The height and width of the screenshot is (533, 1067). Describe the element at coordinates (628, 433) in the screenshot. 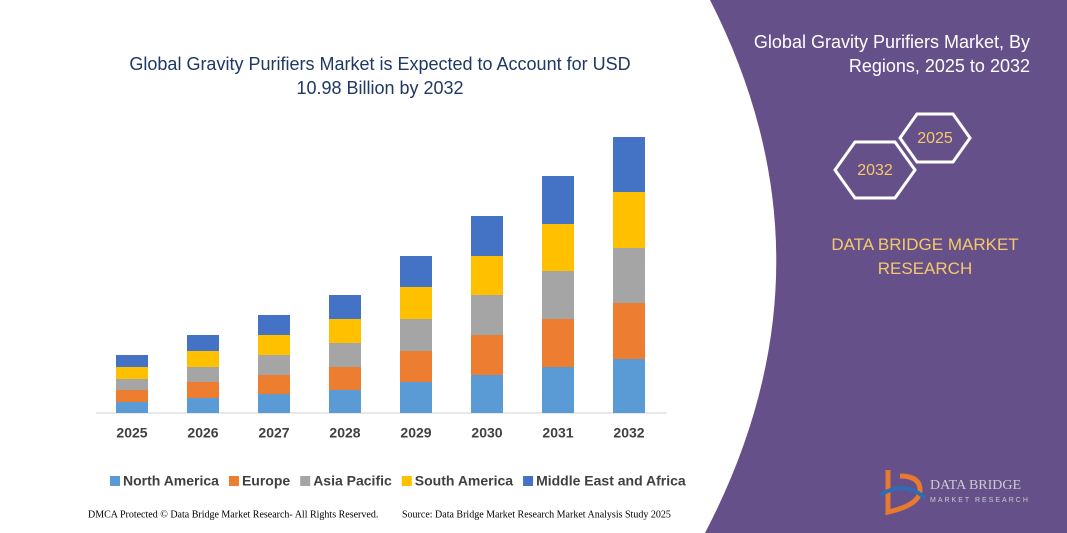

I see `x-tick-label: 2032` at that location.